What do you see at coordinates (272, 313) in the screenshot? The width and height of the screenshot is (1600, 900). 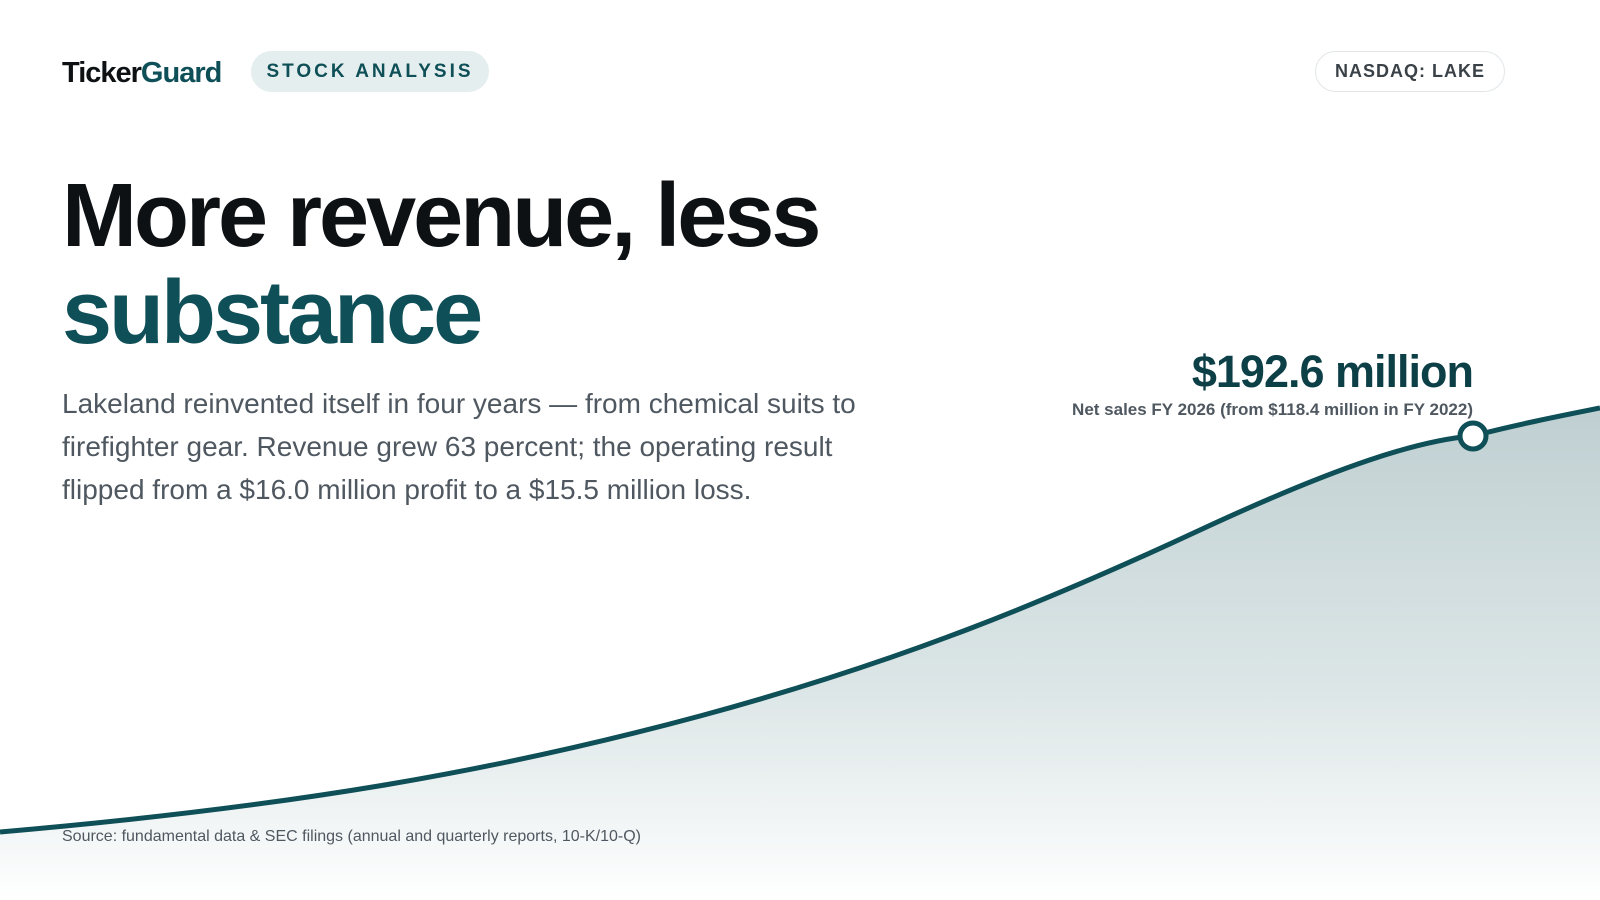 I see `headline-line2: substance` at bounding box center [272, 313].